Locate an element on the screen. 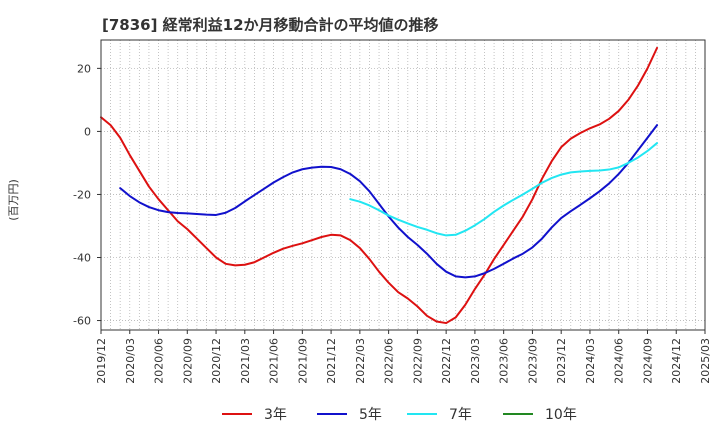 The image size is (720, 440). x-tick-label: 2022/06 is located at coordinates (389, 361).